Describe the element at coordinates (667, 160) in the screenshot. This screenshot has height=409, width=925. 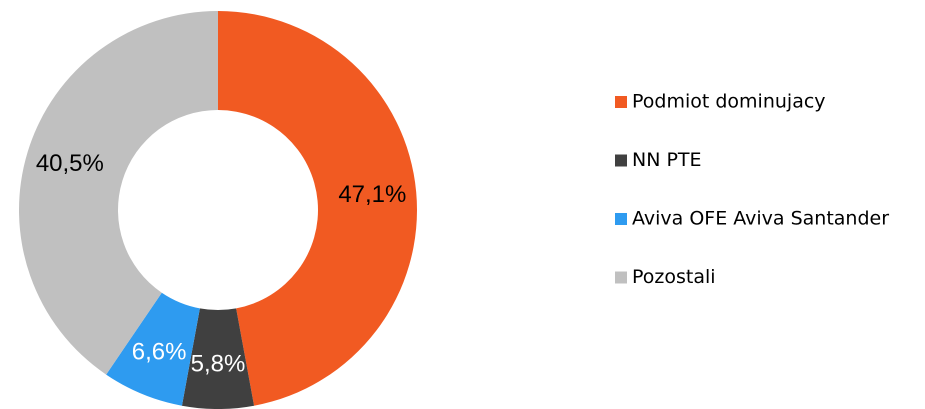
I see `legend-label: NN PTE` at that location.